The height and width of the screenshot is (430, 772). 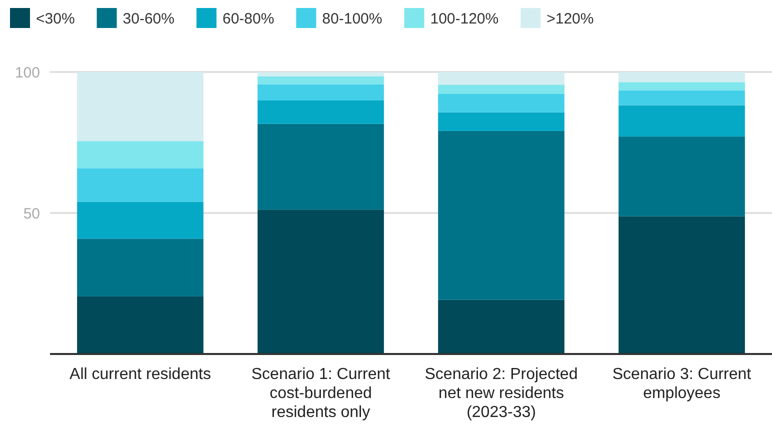 I want to click on legend-label: >120%, so click(x=570, y=19).